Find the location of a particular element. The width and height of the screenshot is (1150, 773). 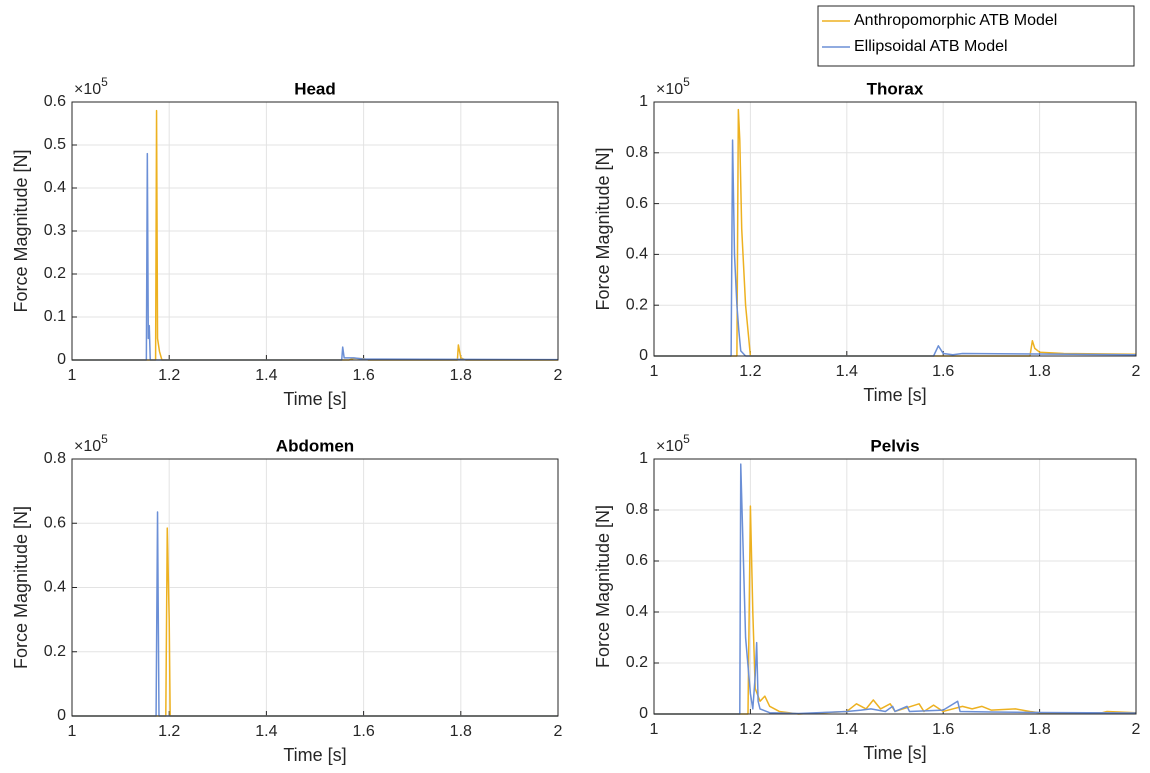

legend-label: Ellipsoidal ATB Model is located at coordinates (931, 46).